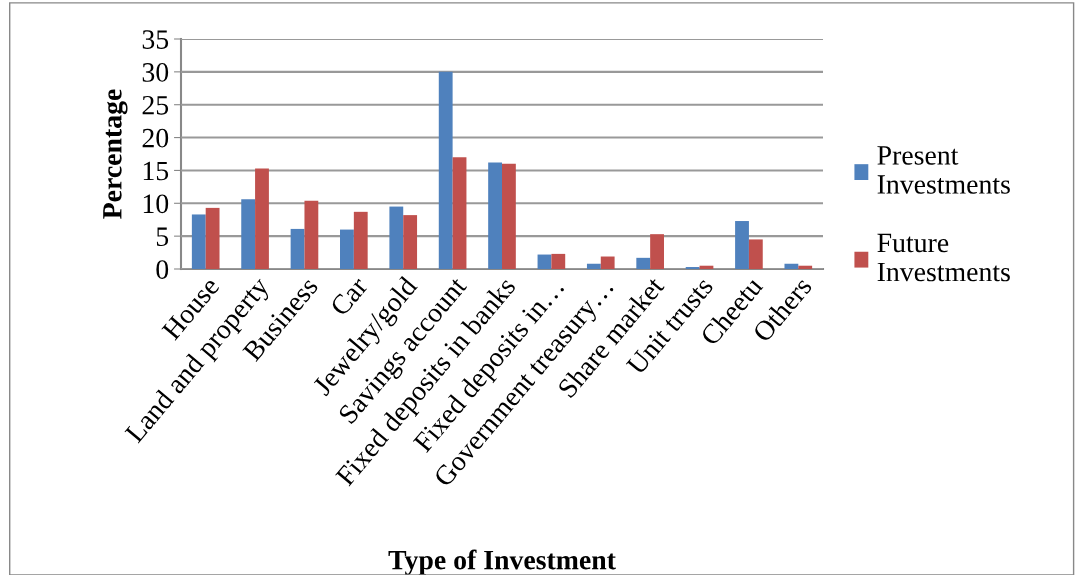 This screenshot has width=1079, height=575. What do you see at coordinates (155, 105) in the screenshot?
I see `y-tick-label: 25` at bounding box center [155, 105].